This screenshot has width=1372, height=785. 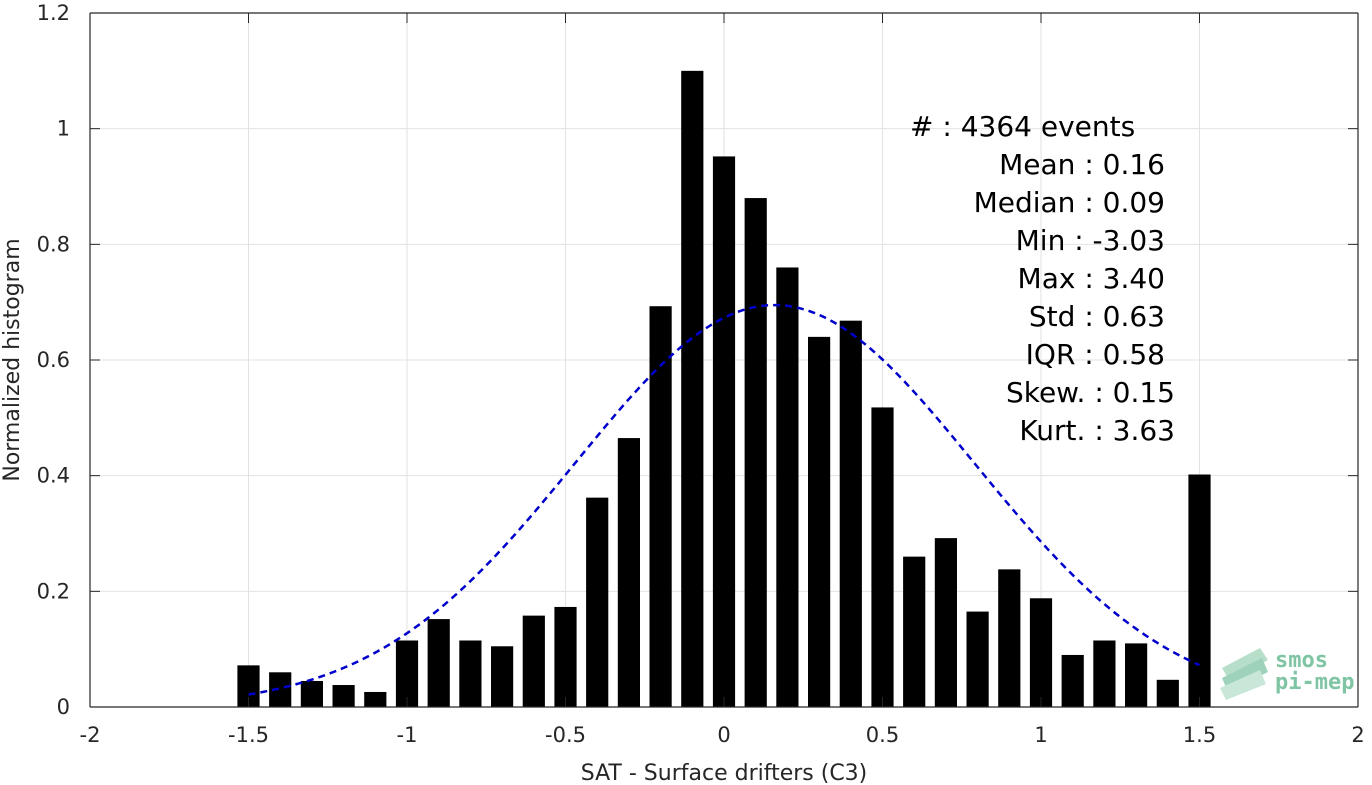 What do you see at coordinates (1090, 392) in the screenshot?
I see `stat-line: Skew. : 0.15` at bounding box center [1090, 392].